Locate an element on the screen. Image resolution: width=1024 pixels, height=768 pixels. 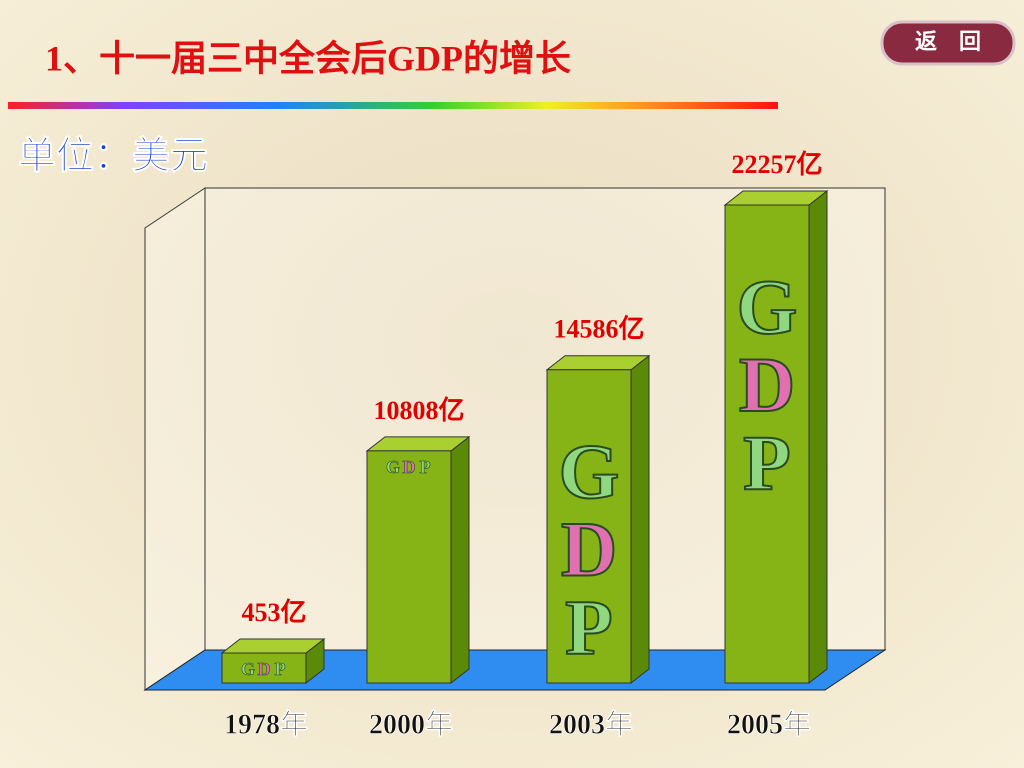
slide-title: 1、十一届三中全会后GDP的增长 is located at coordinates (308, 57).